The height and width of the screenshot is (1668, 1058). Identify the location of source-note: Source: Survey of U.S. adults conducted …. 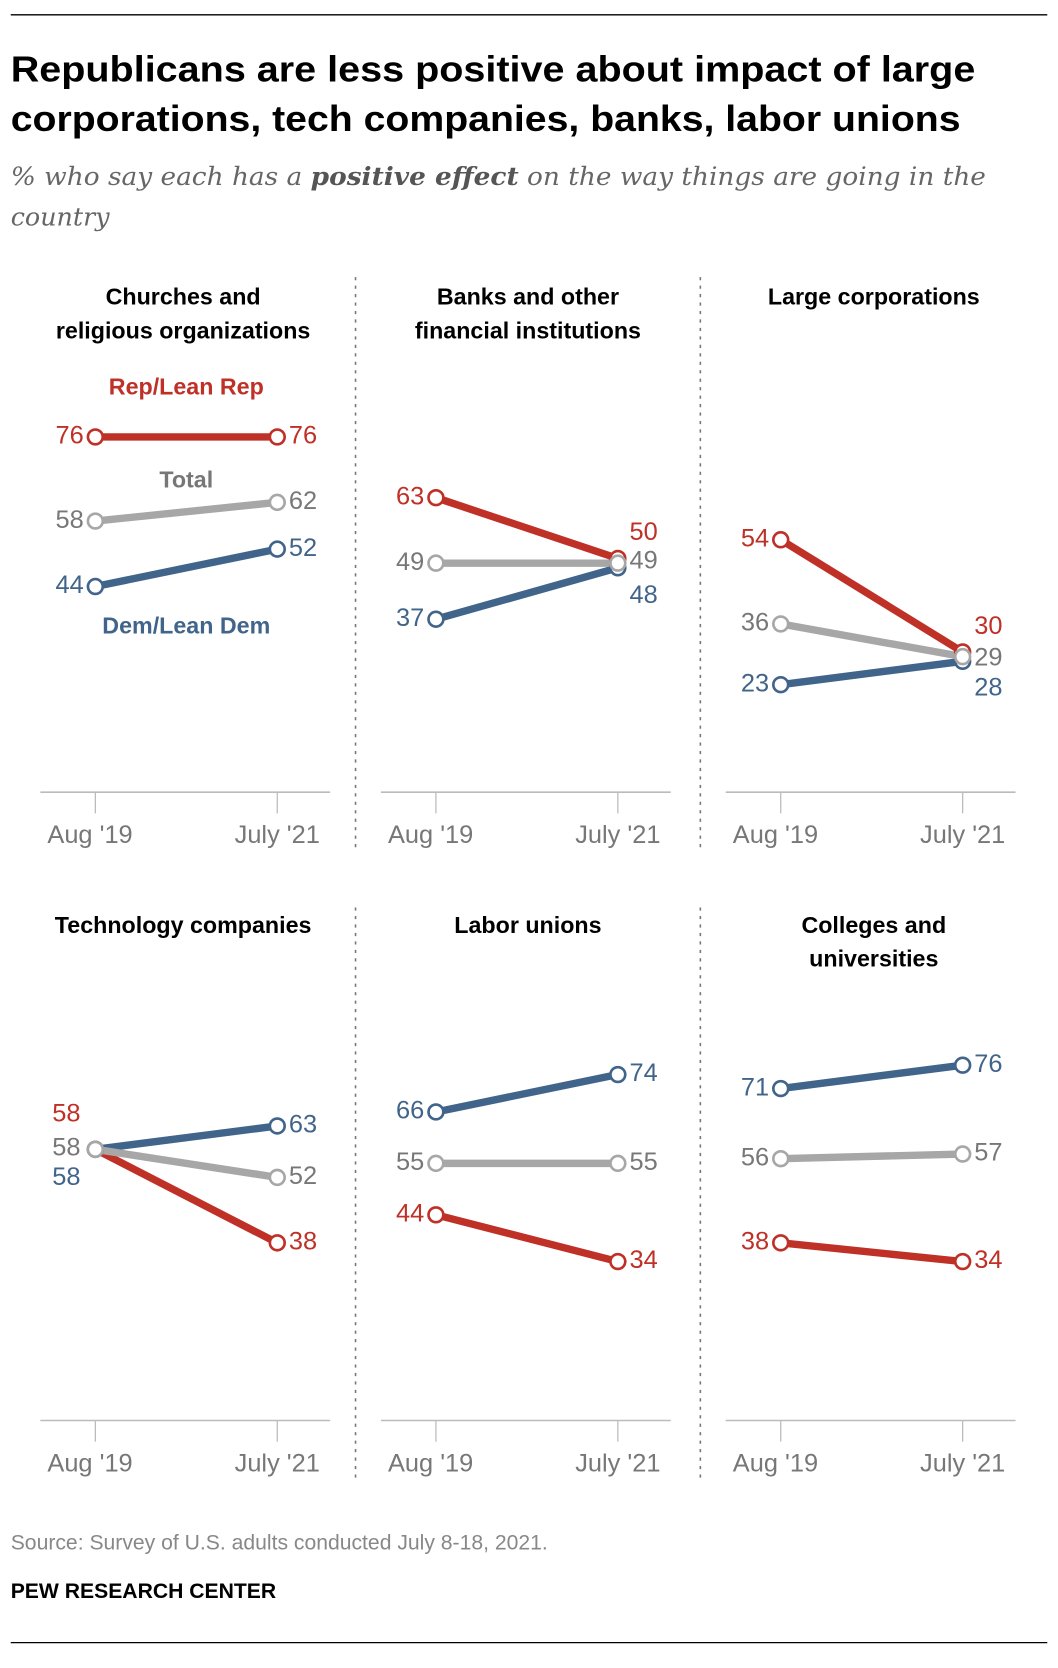
(279, 1543).